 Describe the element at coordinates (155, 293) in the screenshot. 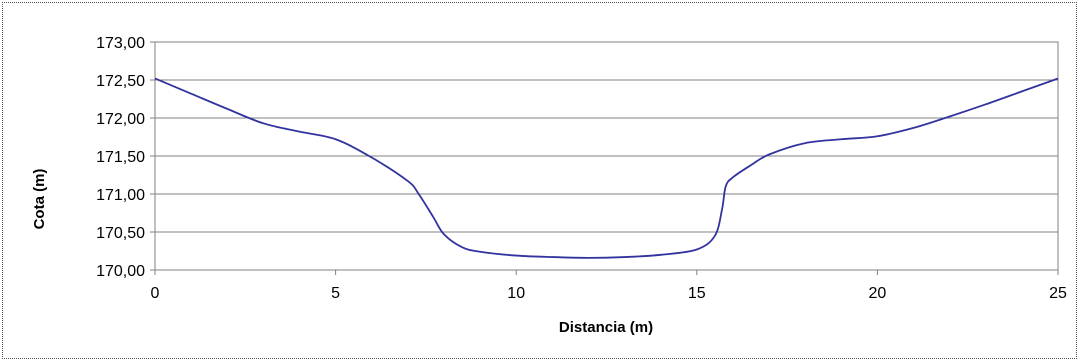

I see `x-tick-label: 0` at that location.